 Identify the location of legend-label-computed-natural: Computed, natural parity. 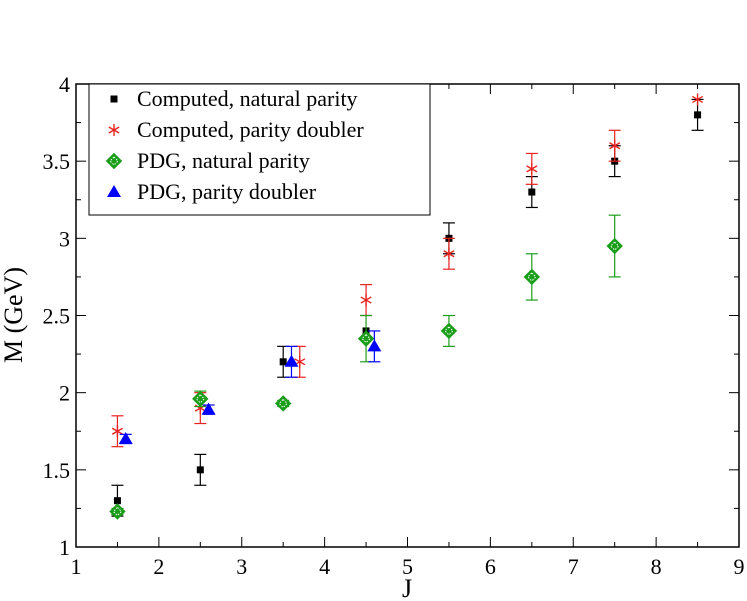
(247, 98).